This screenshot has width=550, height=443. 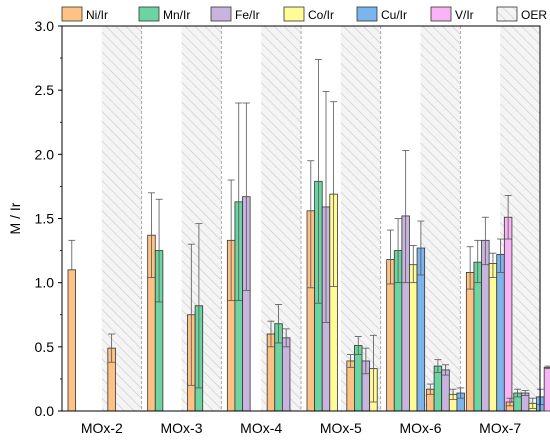 I want to click on y-tick-label: 1.5, so click(x=45, y=219).